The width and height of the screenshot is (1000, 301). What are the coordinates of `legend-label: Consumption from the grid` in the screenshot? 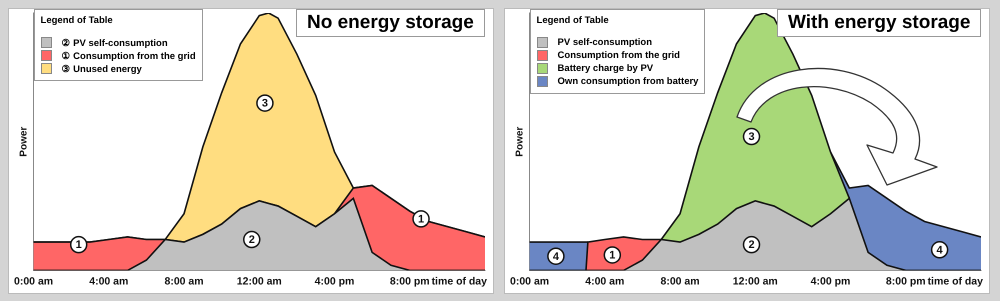 It's located at (619, 55).